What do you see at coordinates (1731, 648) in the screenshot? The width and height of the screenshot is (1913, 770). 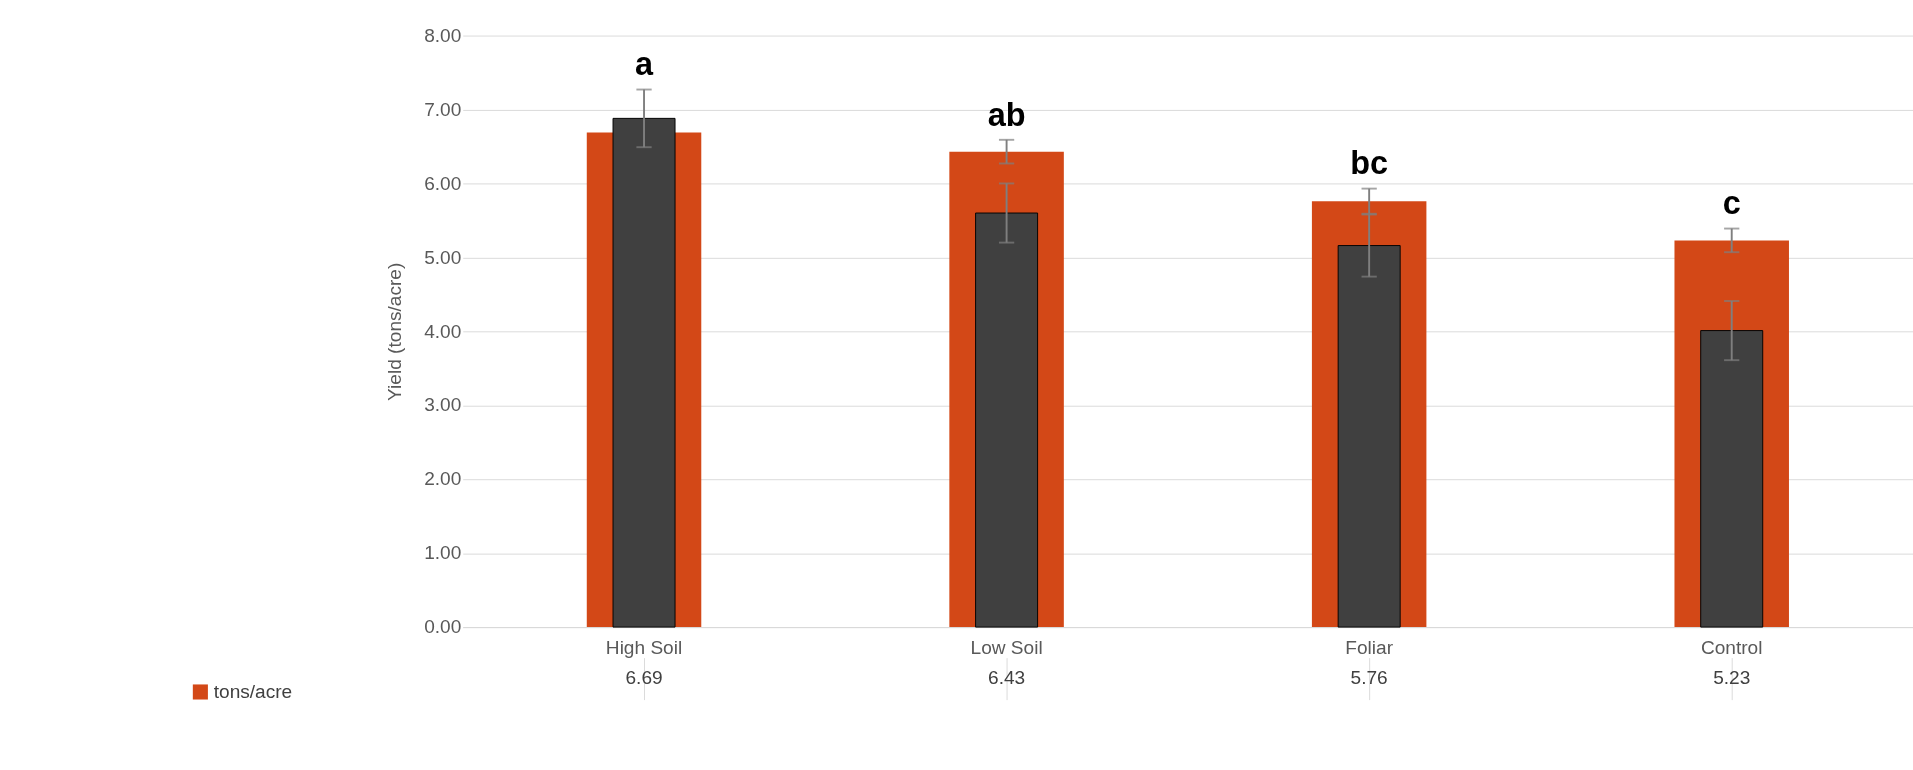 I see `x-tick-label: Control` at bounding box center [1731, 648].